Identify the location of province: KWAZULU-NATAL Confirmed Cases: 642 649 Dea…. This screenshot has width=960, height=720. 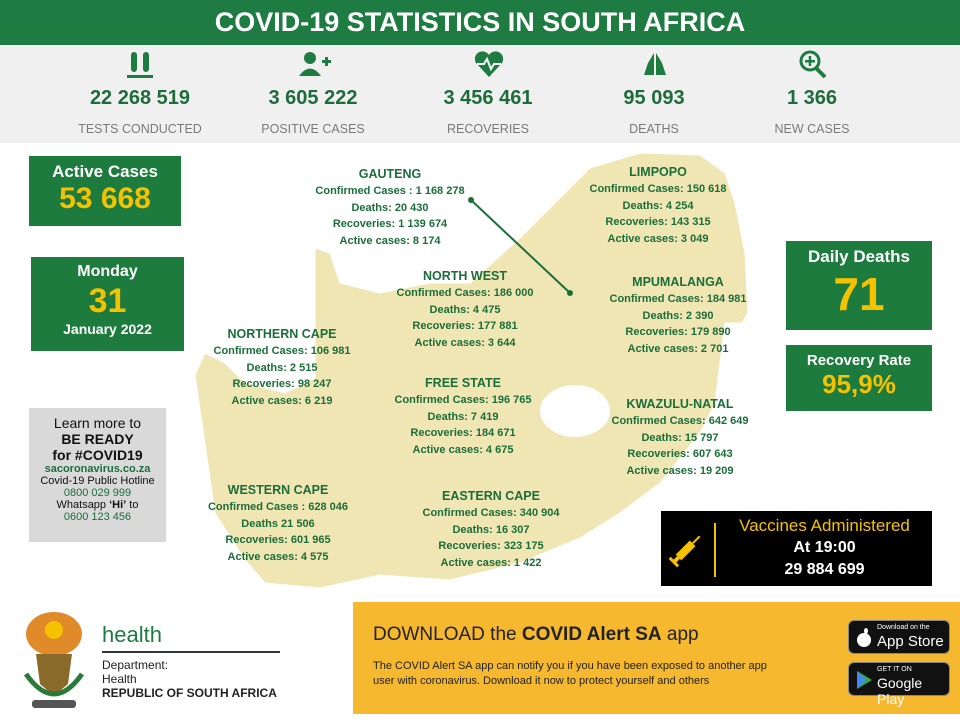
(680, 437).